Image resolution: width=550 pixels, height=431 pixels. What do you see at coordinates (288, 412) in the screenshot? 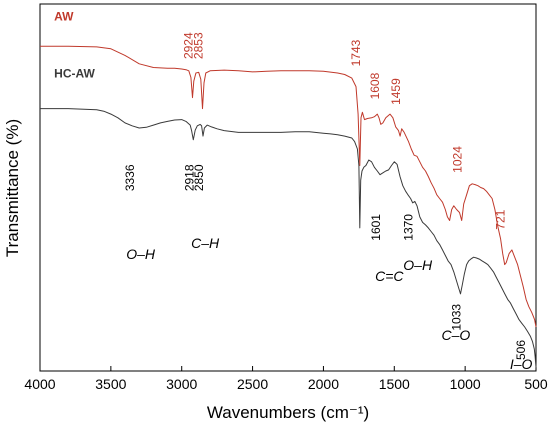
I see `x-axis-title: Wavenumbers (cm⁻¹)` at bounding box center [288, 412].